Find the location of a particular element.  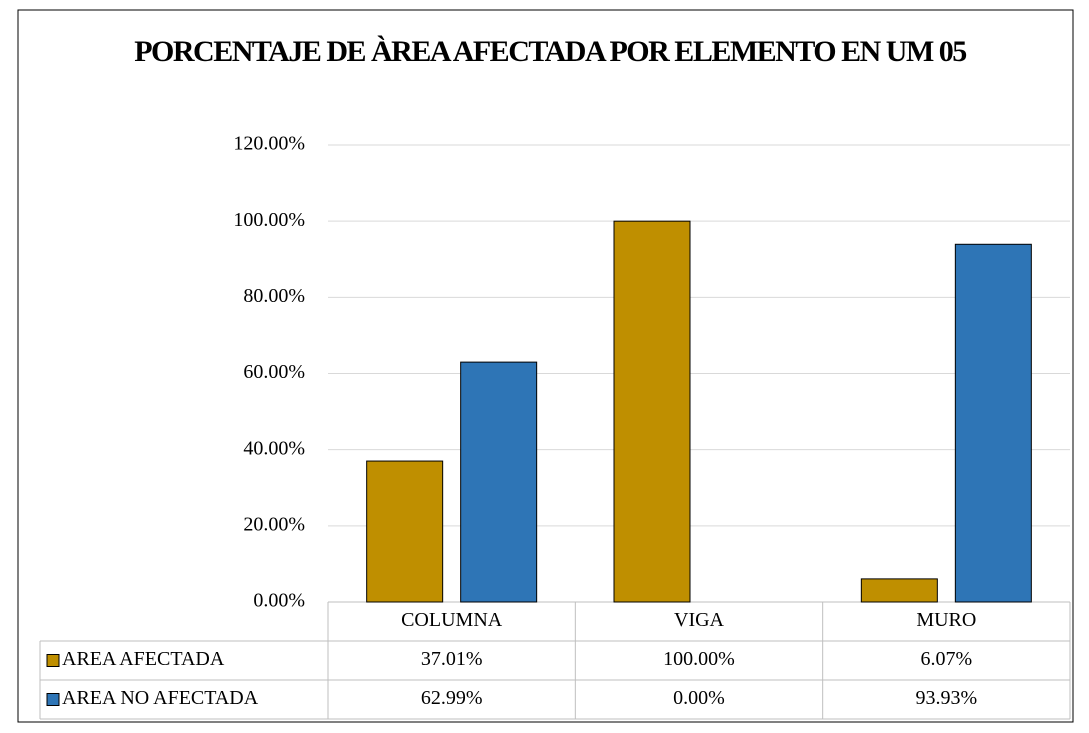

y-tick-label: 120.00% is located at coordinates (269, 144).